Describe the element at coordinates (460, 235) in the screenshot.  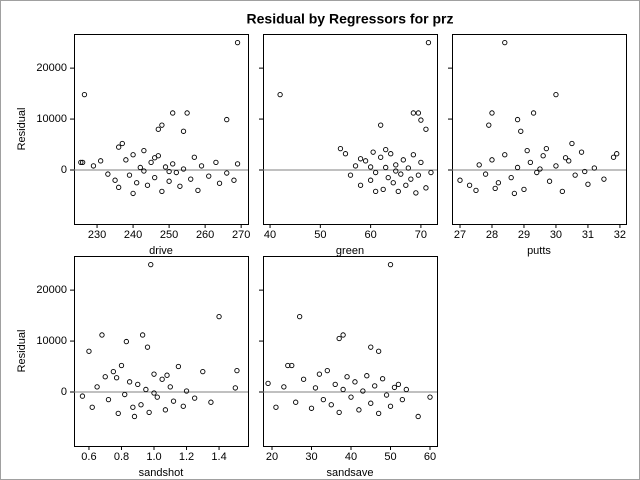
I see `x-tick-label: 27` at that location.